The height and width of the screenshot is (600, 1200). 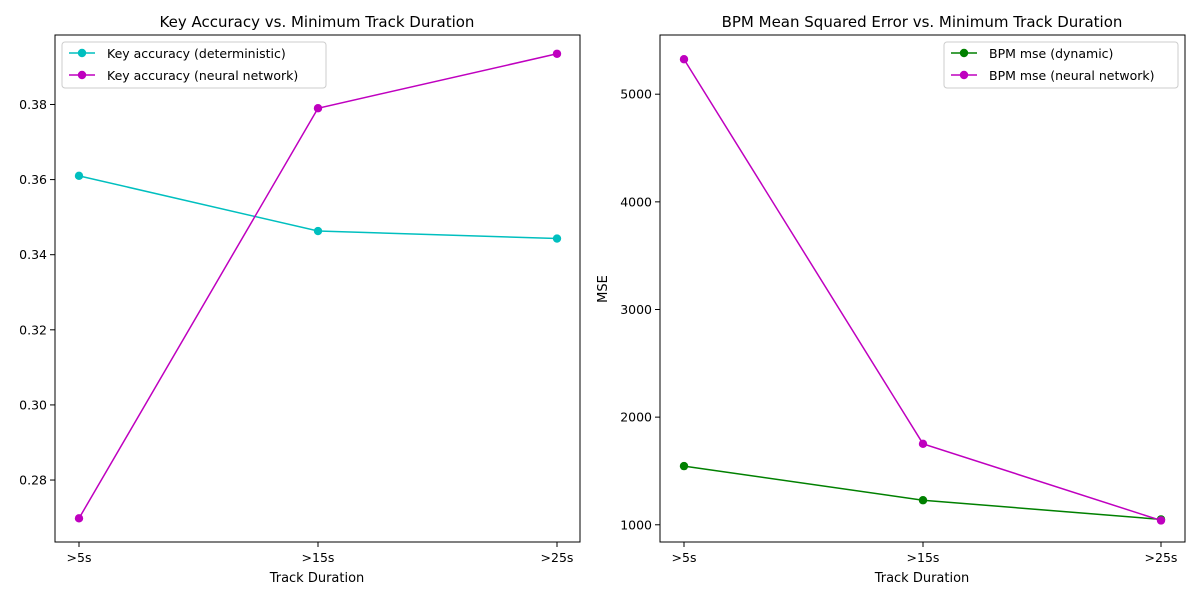 What do you see at coordinates (636, 309) in the screenshot?
I see `y-tick-label: 3000` at bounding box center [636, 309].